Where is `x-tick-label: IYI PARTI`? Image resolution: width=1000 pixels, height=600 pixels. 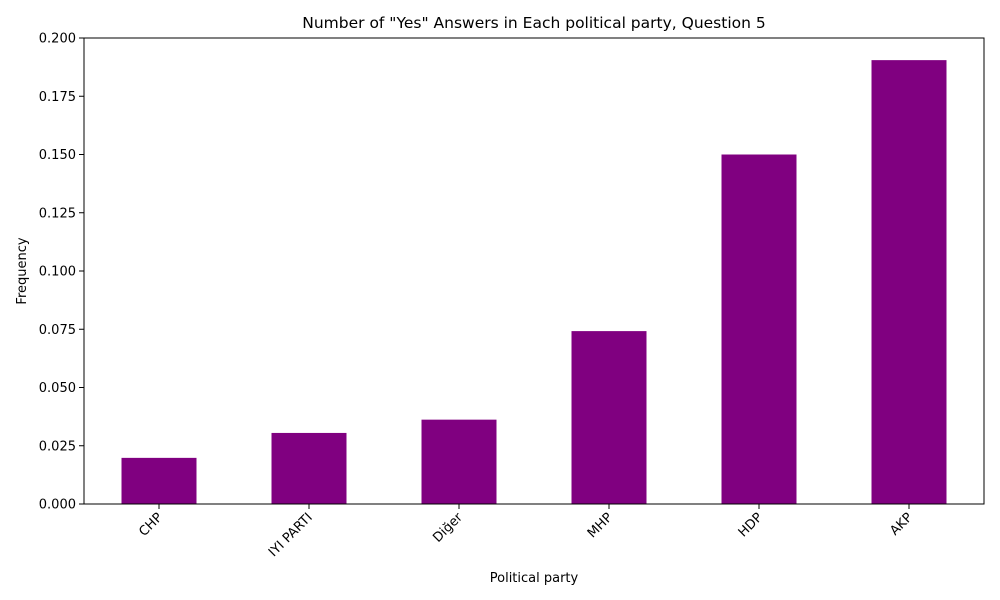
x-tick-label: IYI PARTI is located at coordinates (291, 535).